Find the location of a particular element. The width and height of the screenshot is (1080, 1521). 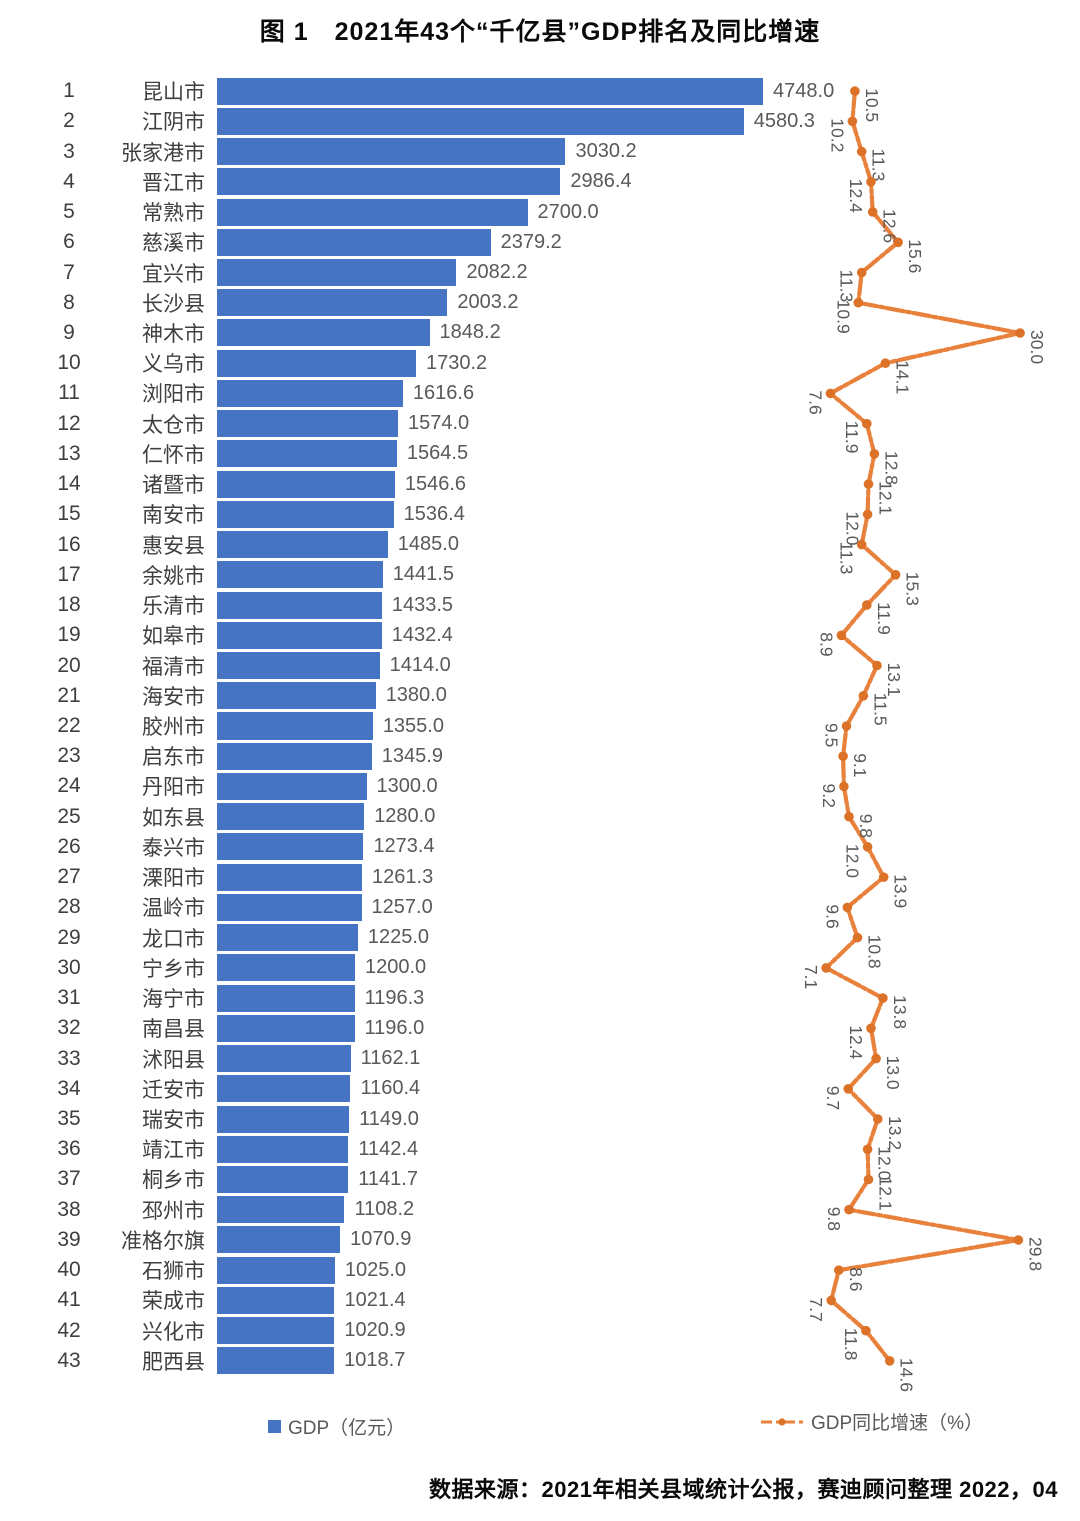

chart-row: 32 南昌县 1196.0 is located at coordinates (540, 1028).